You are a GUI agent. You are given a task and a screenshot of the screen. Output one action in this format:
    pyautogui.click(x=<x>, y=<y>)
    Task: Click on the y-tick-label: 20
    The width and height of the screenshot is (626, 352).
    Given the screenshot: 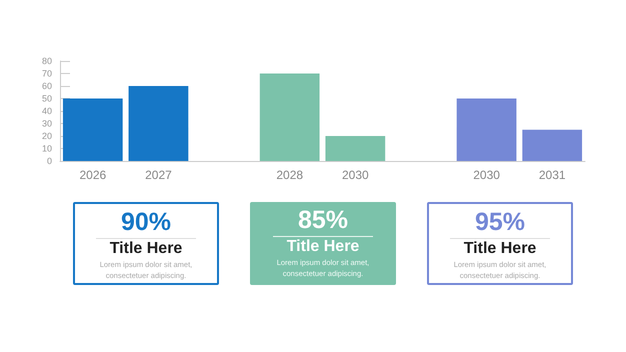 What is the action you would take?
    pyautogui.click(x=47, y=136)
    